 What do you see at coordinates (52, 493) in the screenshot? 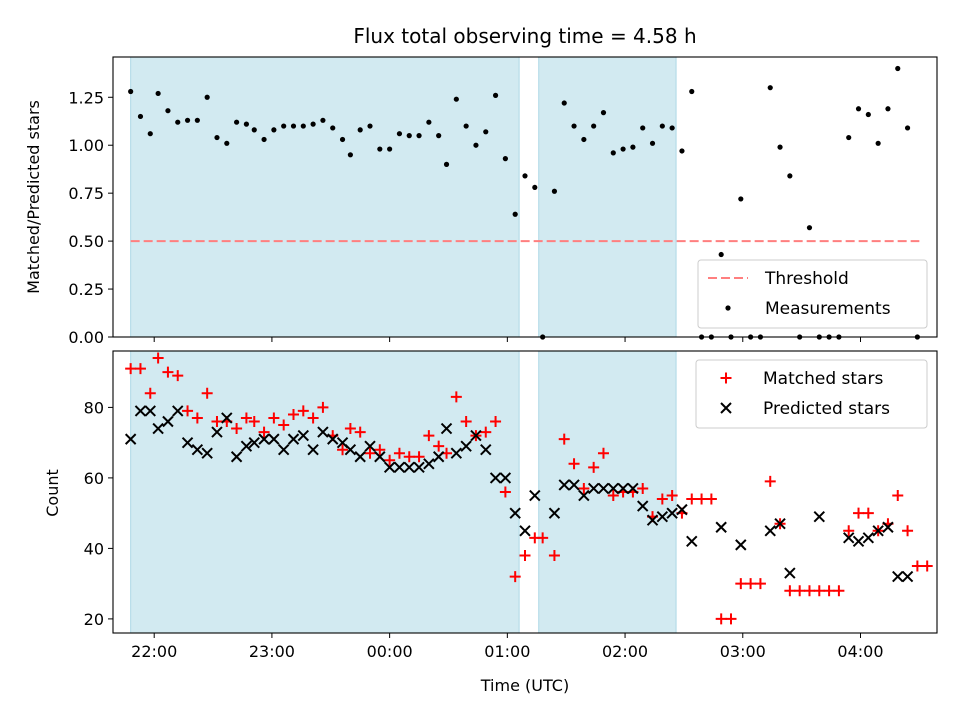
I see `count-panel-ylabel: Count` at bounding box center [52, 493].